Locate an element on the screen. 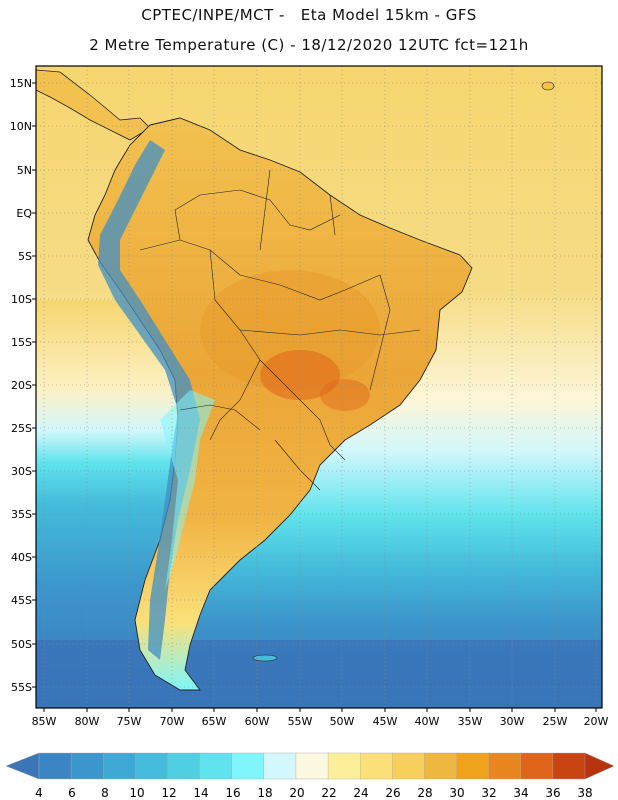  colorbar is located at coordinates (310, 766).